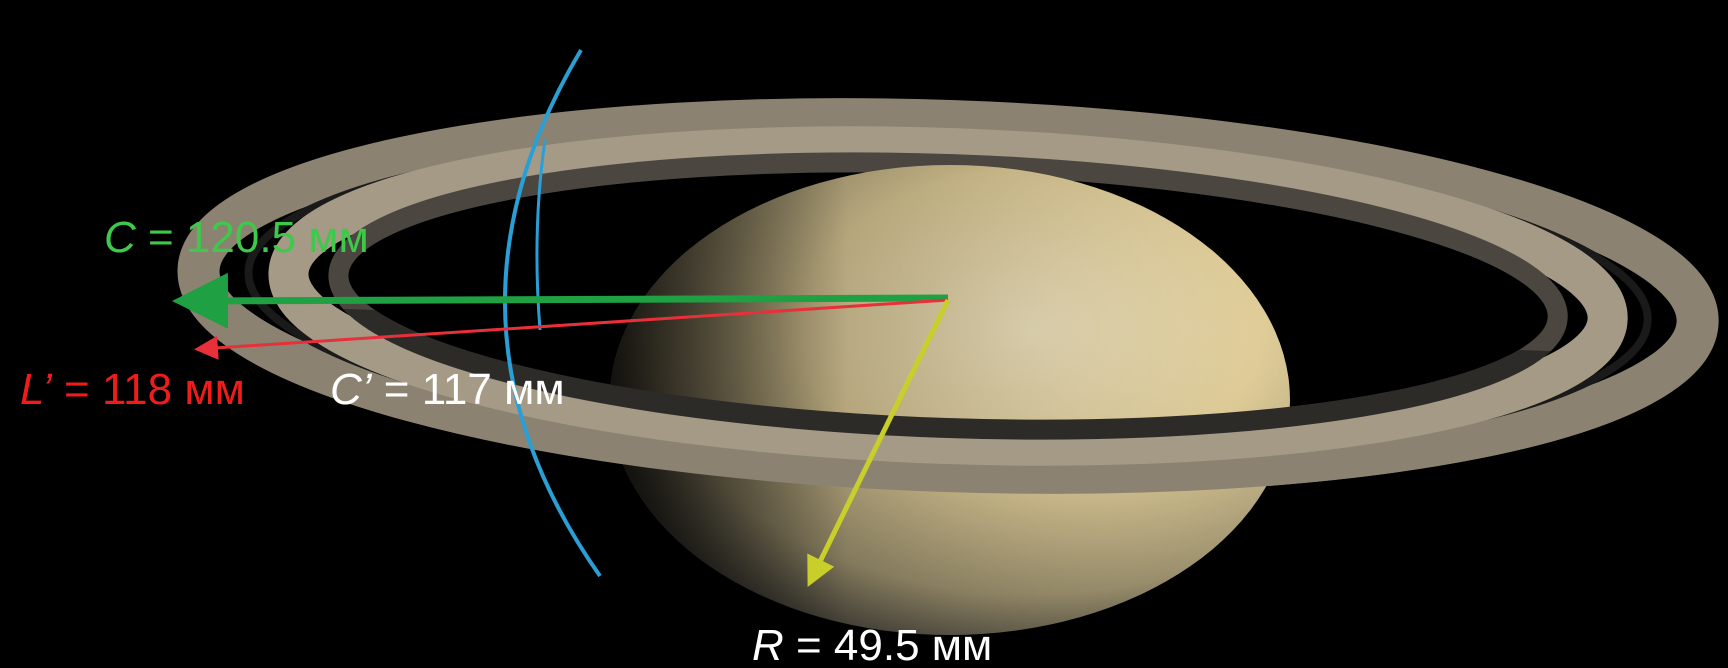  Describe the element at coordinates (351, 389) in the screenshot. I see `label-symbol: C’` at that location.